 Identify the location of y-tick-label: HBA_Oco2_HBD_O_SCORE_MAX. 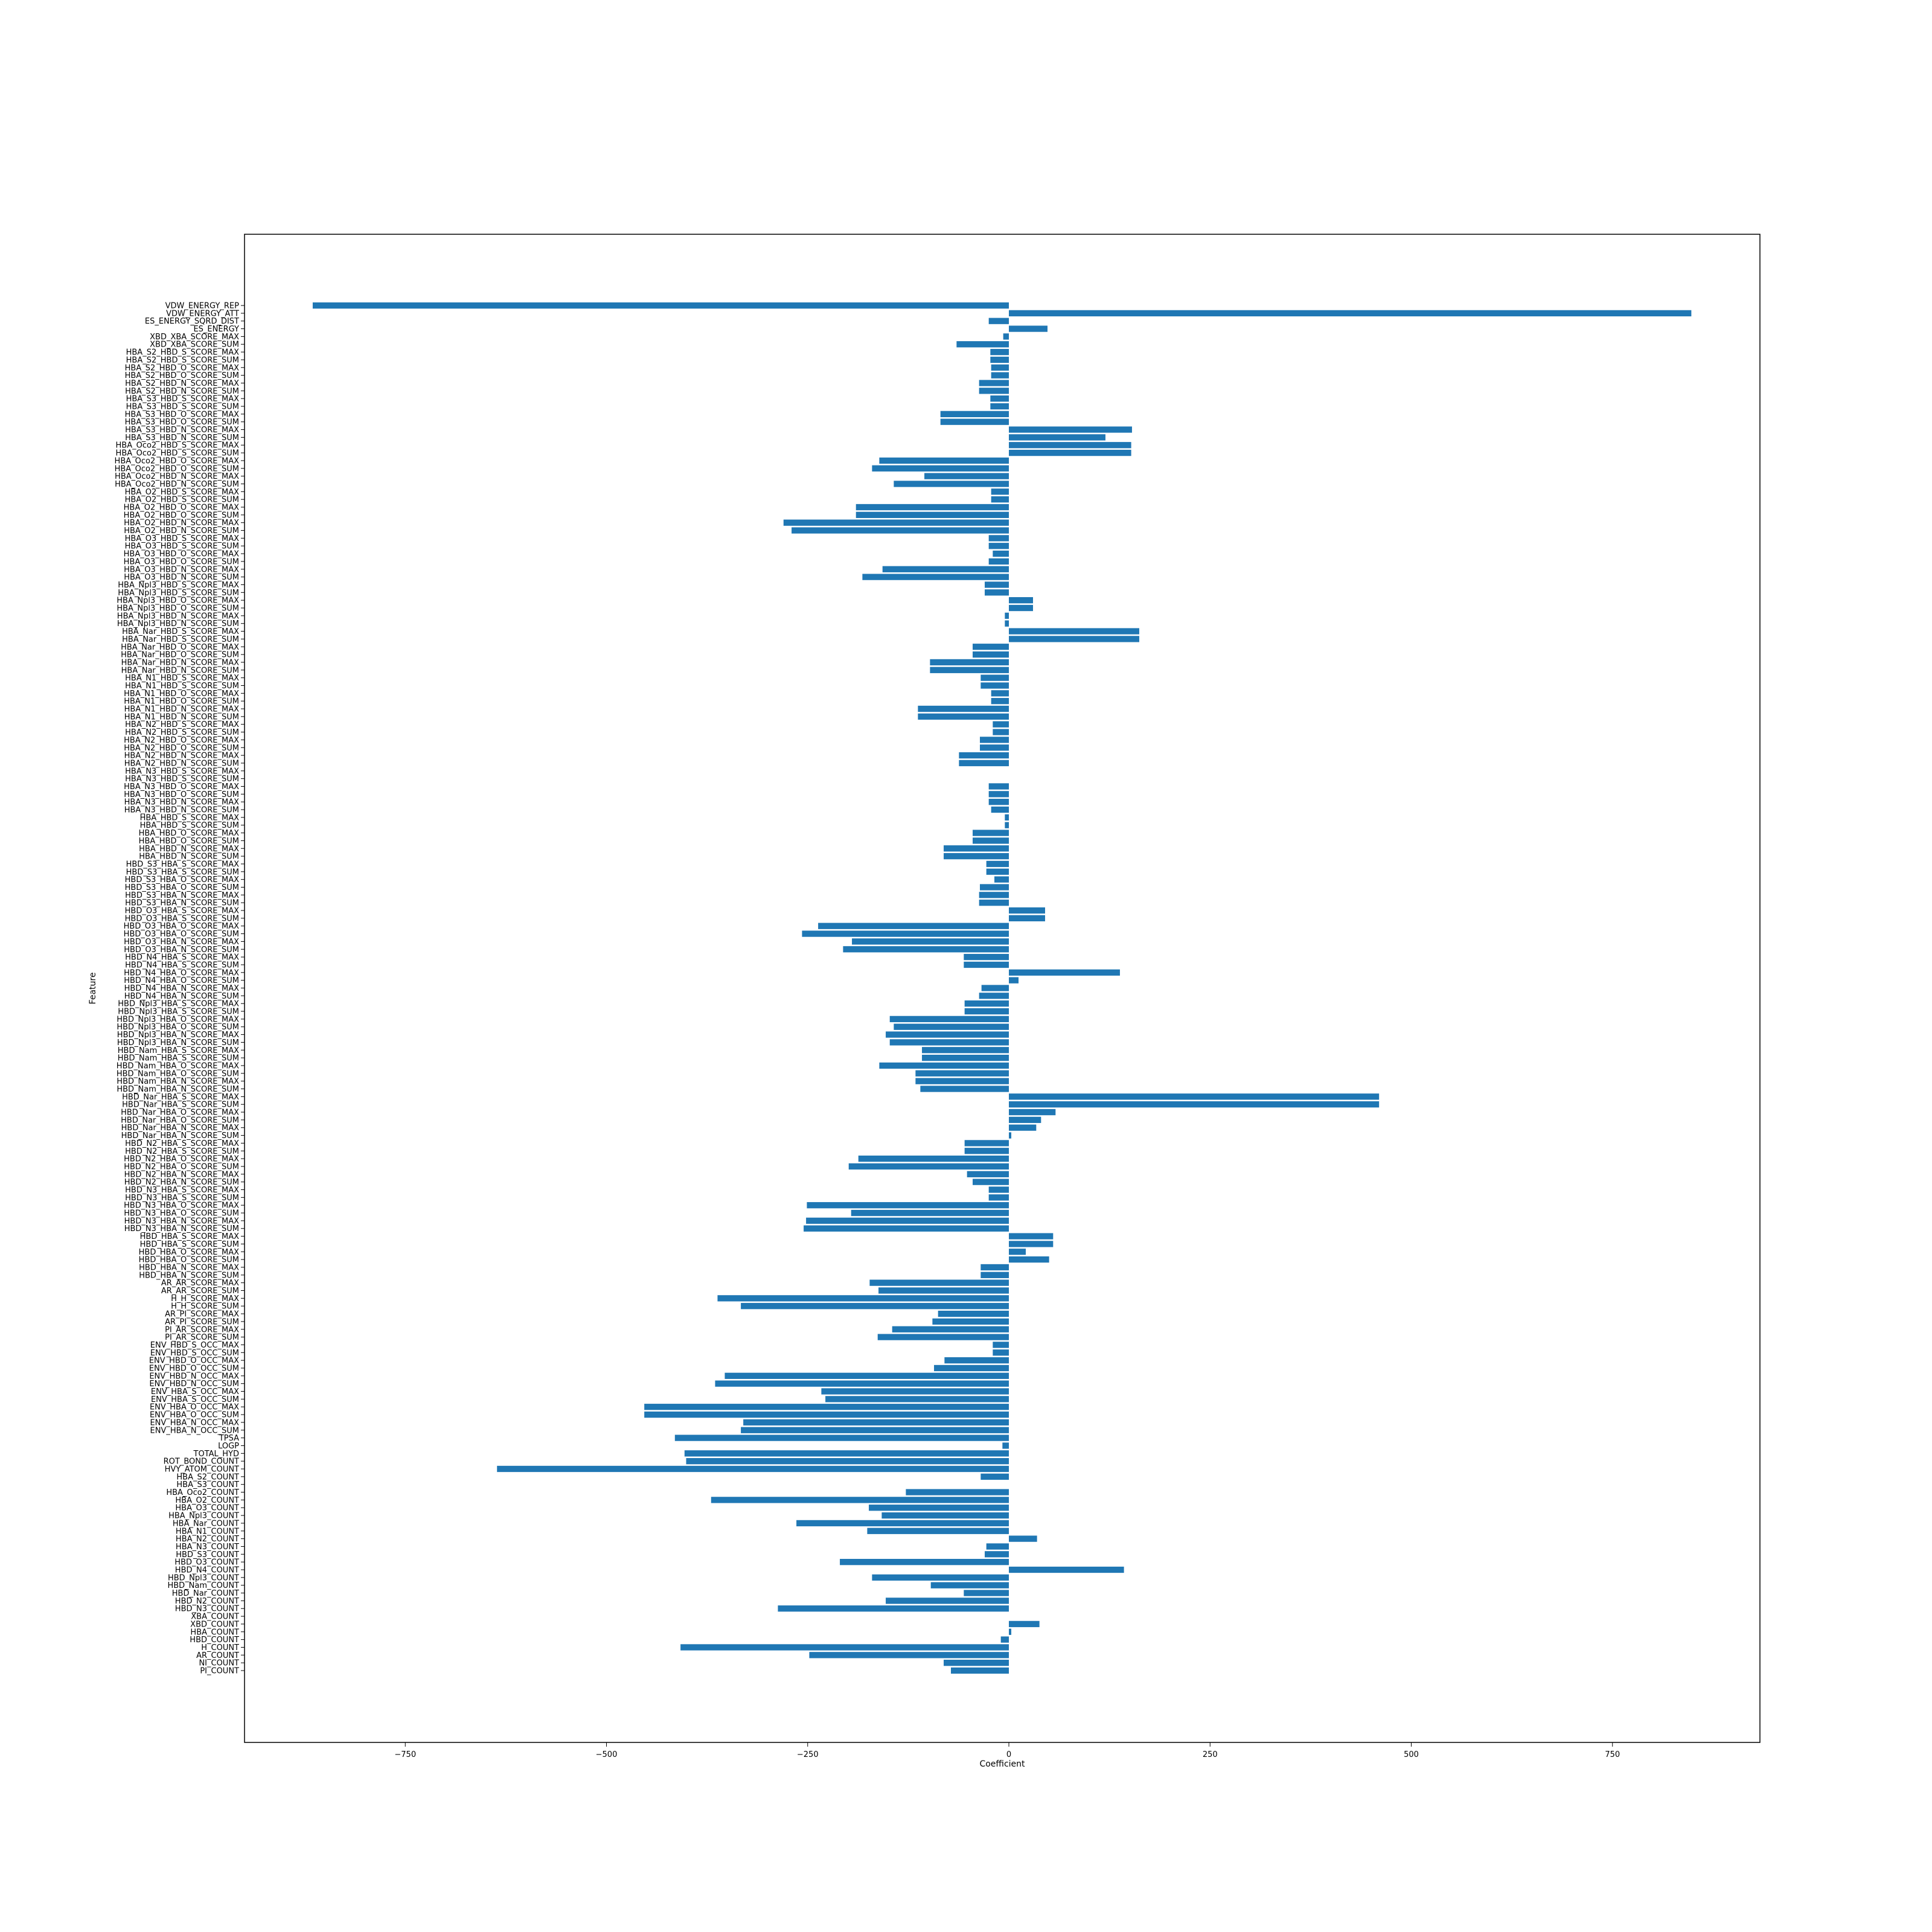
(177, 461).